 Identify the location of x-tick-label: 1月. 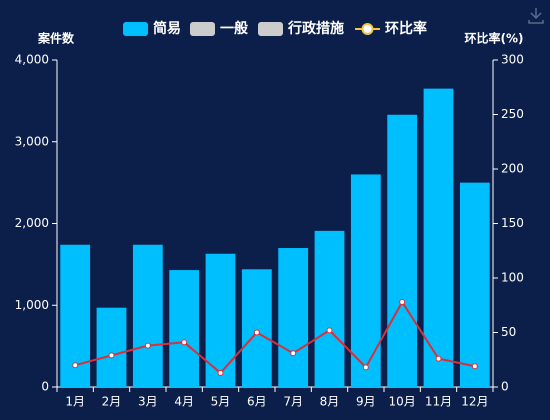
(75, 402).